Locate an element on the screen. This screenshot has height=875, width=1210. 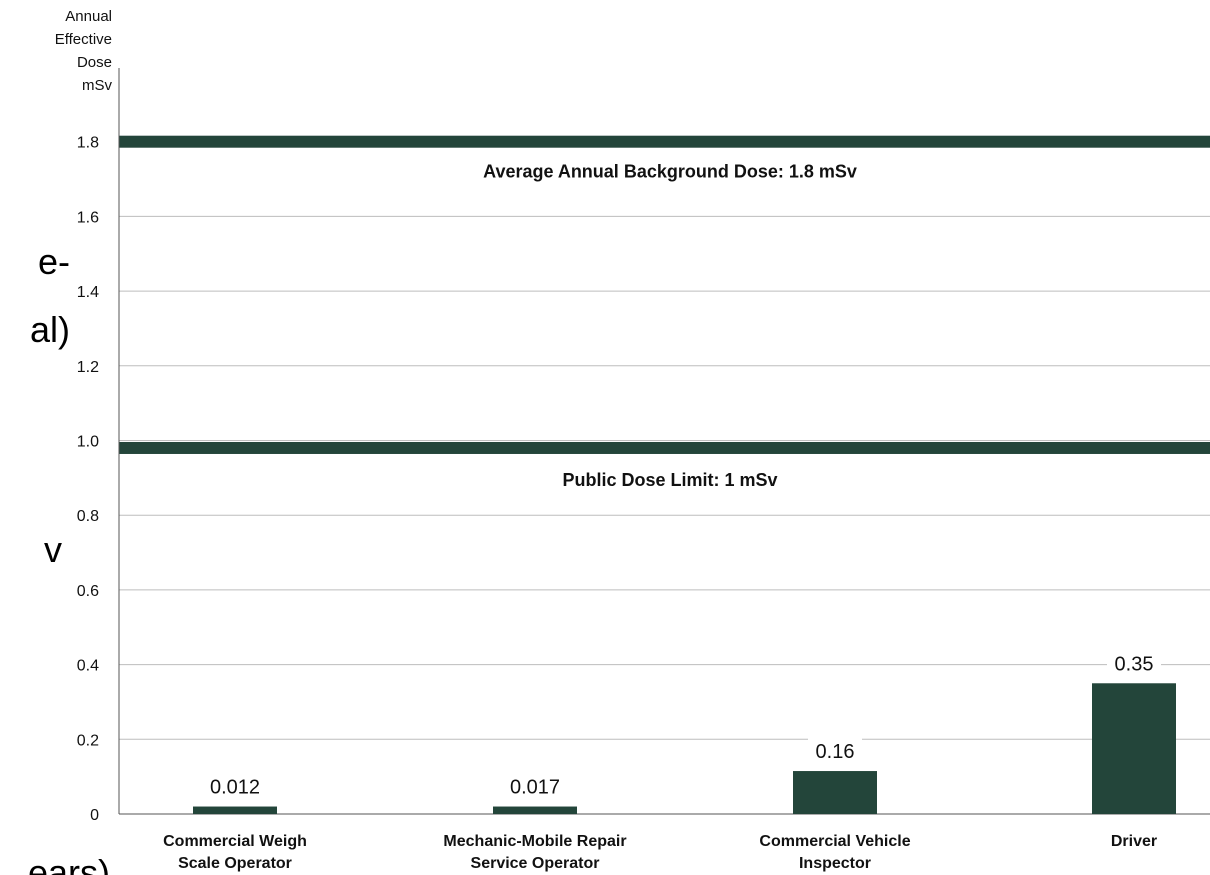
y-tick-label: 1.4 is located at coordinates (88, 292).